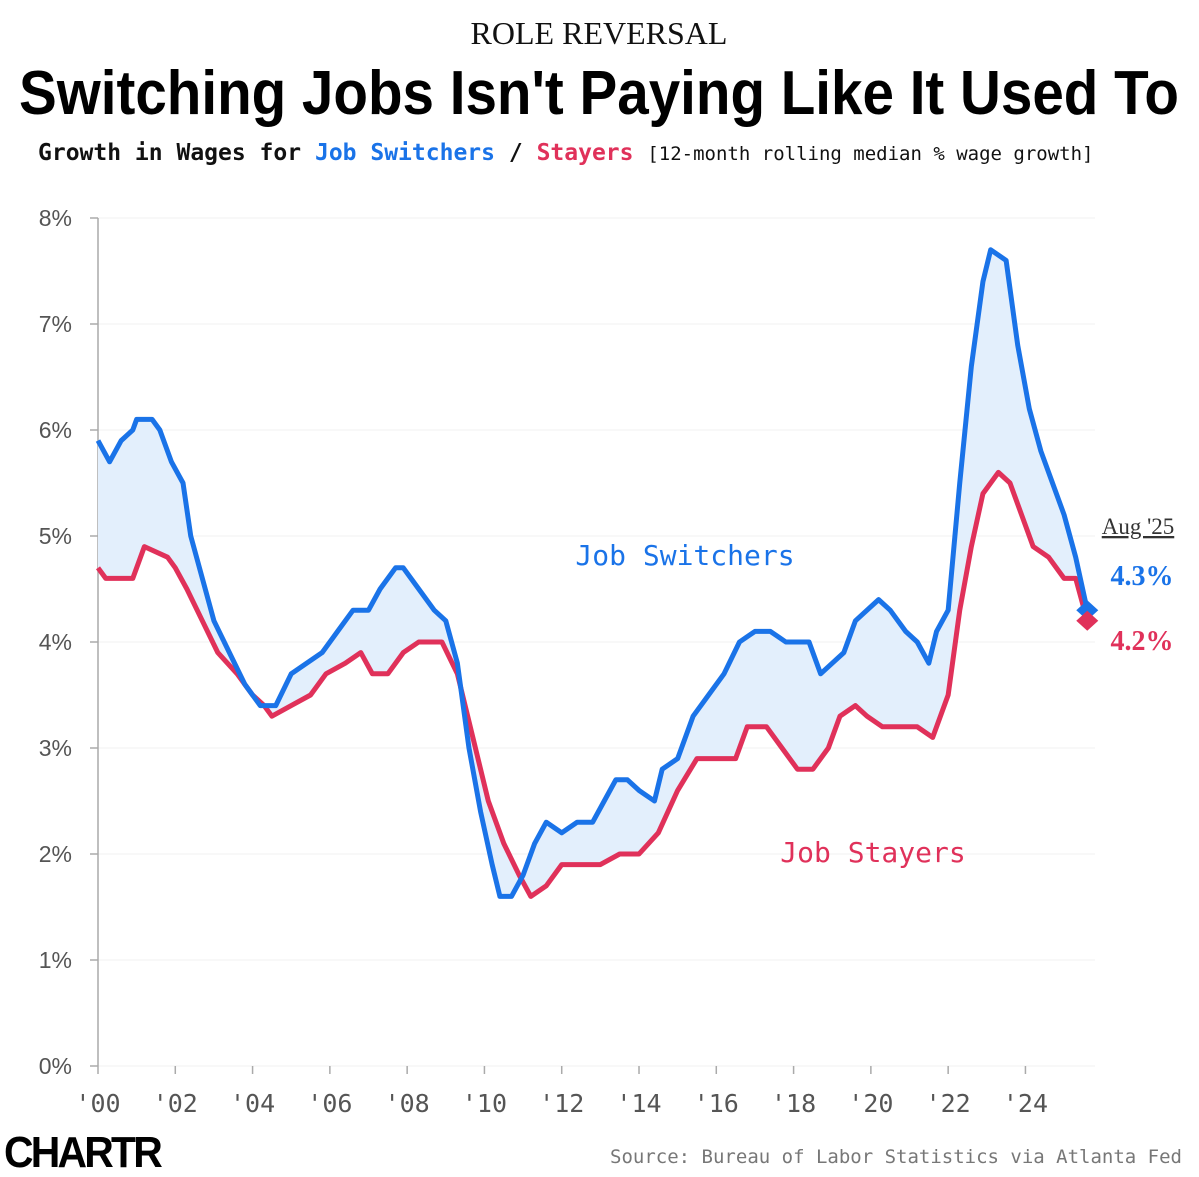 Image resolution: width=1199 pixels, height=1177 pixels. I want to click on y-tick-label: 0%, so click(55, 1066).